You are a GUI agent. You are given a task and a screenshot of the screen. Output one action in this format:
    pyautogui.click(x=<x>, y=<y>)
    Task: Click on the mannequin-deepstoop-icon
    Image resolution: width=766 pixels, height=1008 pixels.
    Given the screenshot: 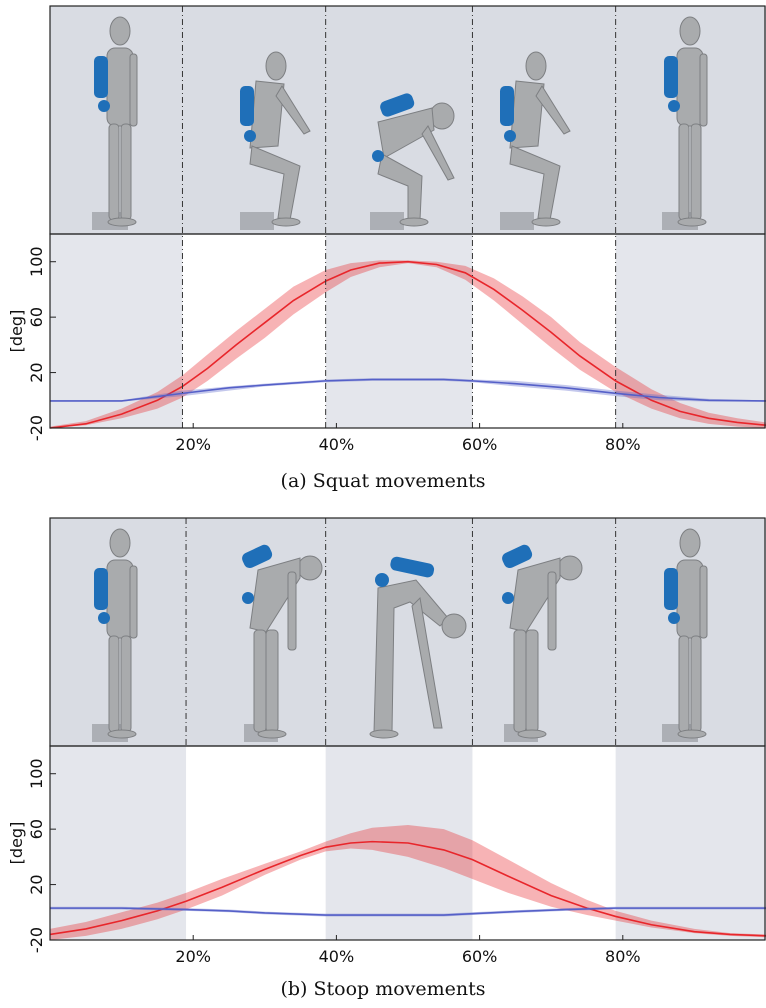 What is the action you would take?
    pyautogui.click(x=418, y=647)
    